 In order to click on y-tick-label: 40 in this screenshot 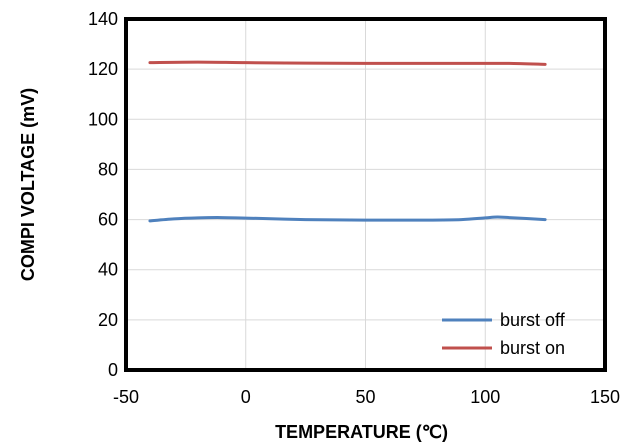, I will do `click(108, 270)`.